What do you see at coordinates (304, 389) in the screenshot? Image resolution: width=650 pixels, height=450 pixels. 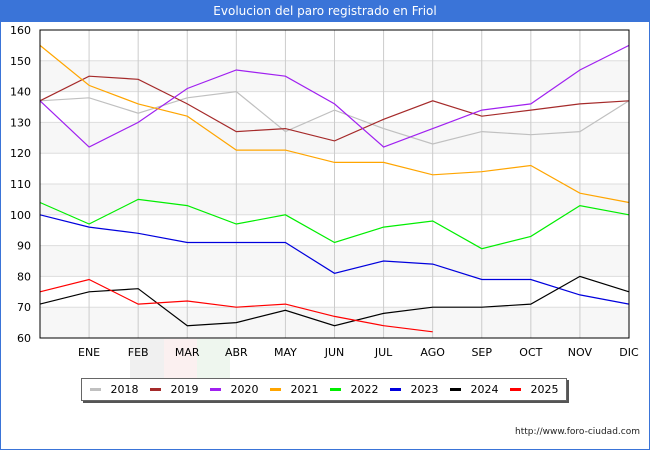 I see `legend-label: 2021` at bounding box center [304, 389].